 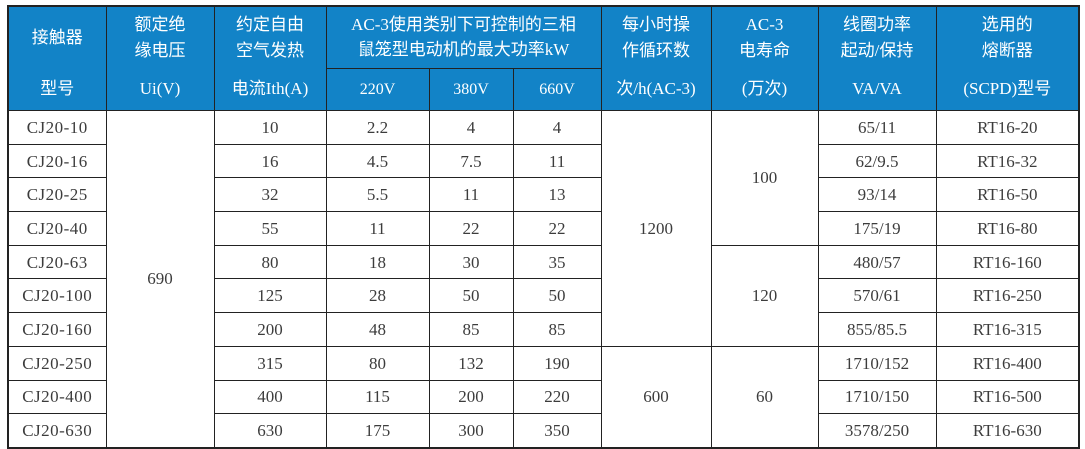 I want to click on cell-ith: 32, so click(x=270, y=195).